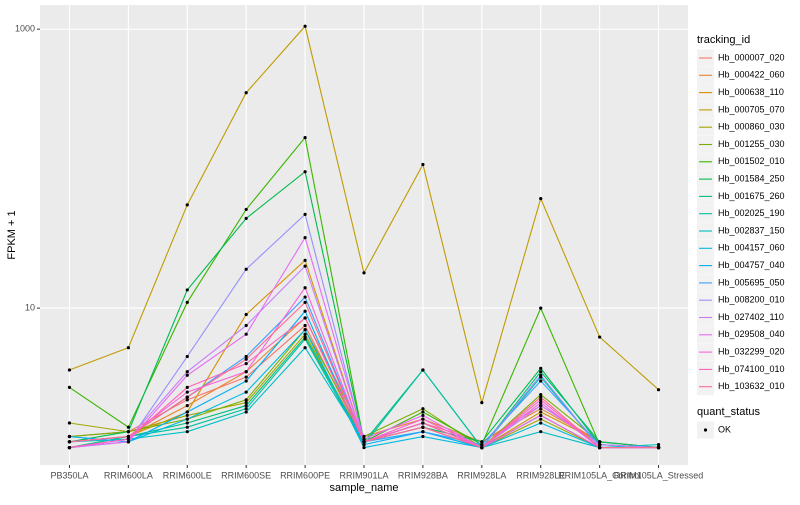  What do you see at coordinates (363, 488) in the screenshot?
I see `x-axis-title: sample_name` at bounding box center [363, 488].